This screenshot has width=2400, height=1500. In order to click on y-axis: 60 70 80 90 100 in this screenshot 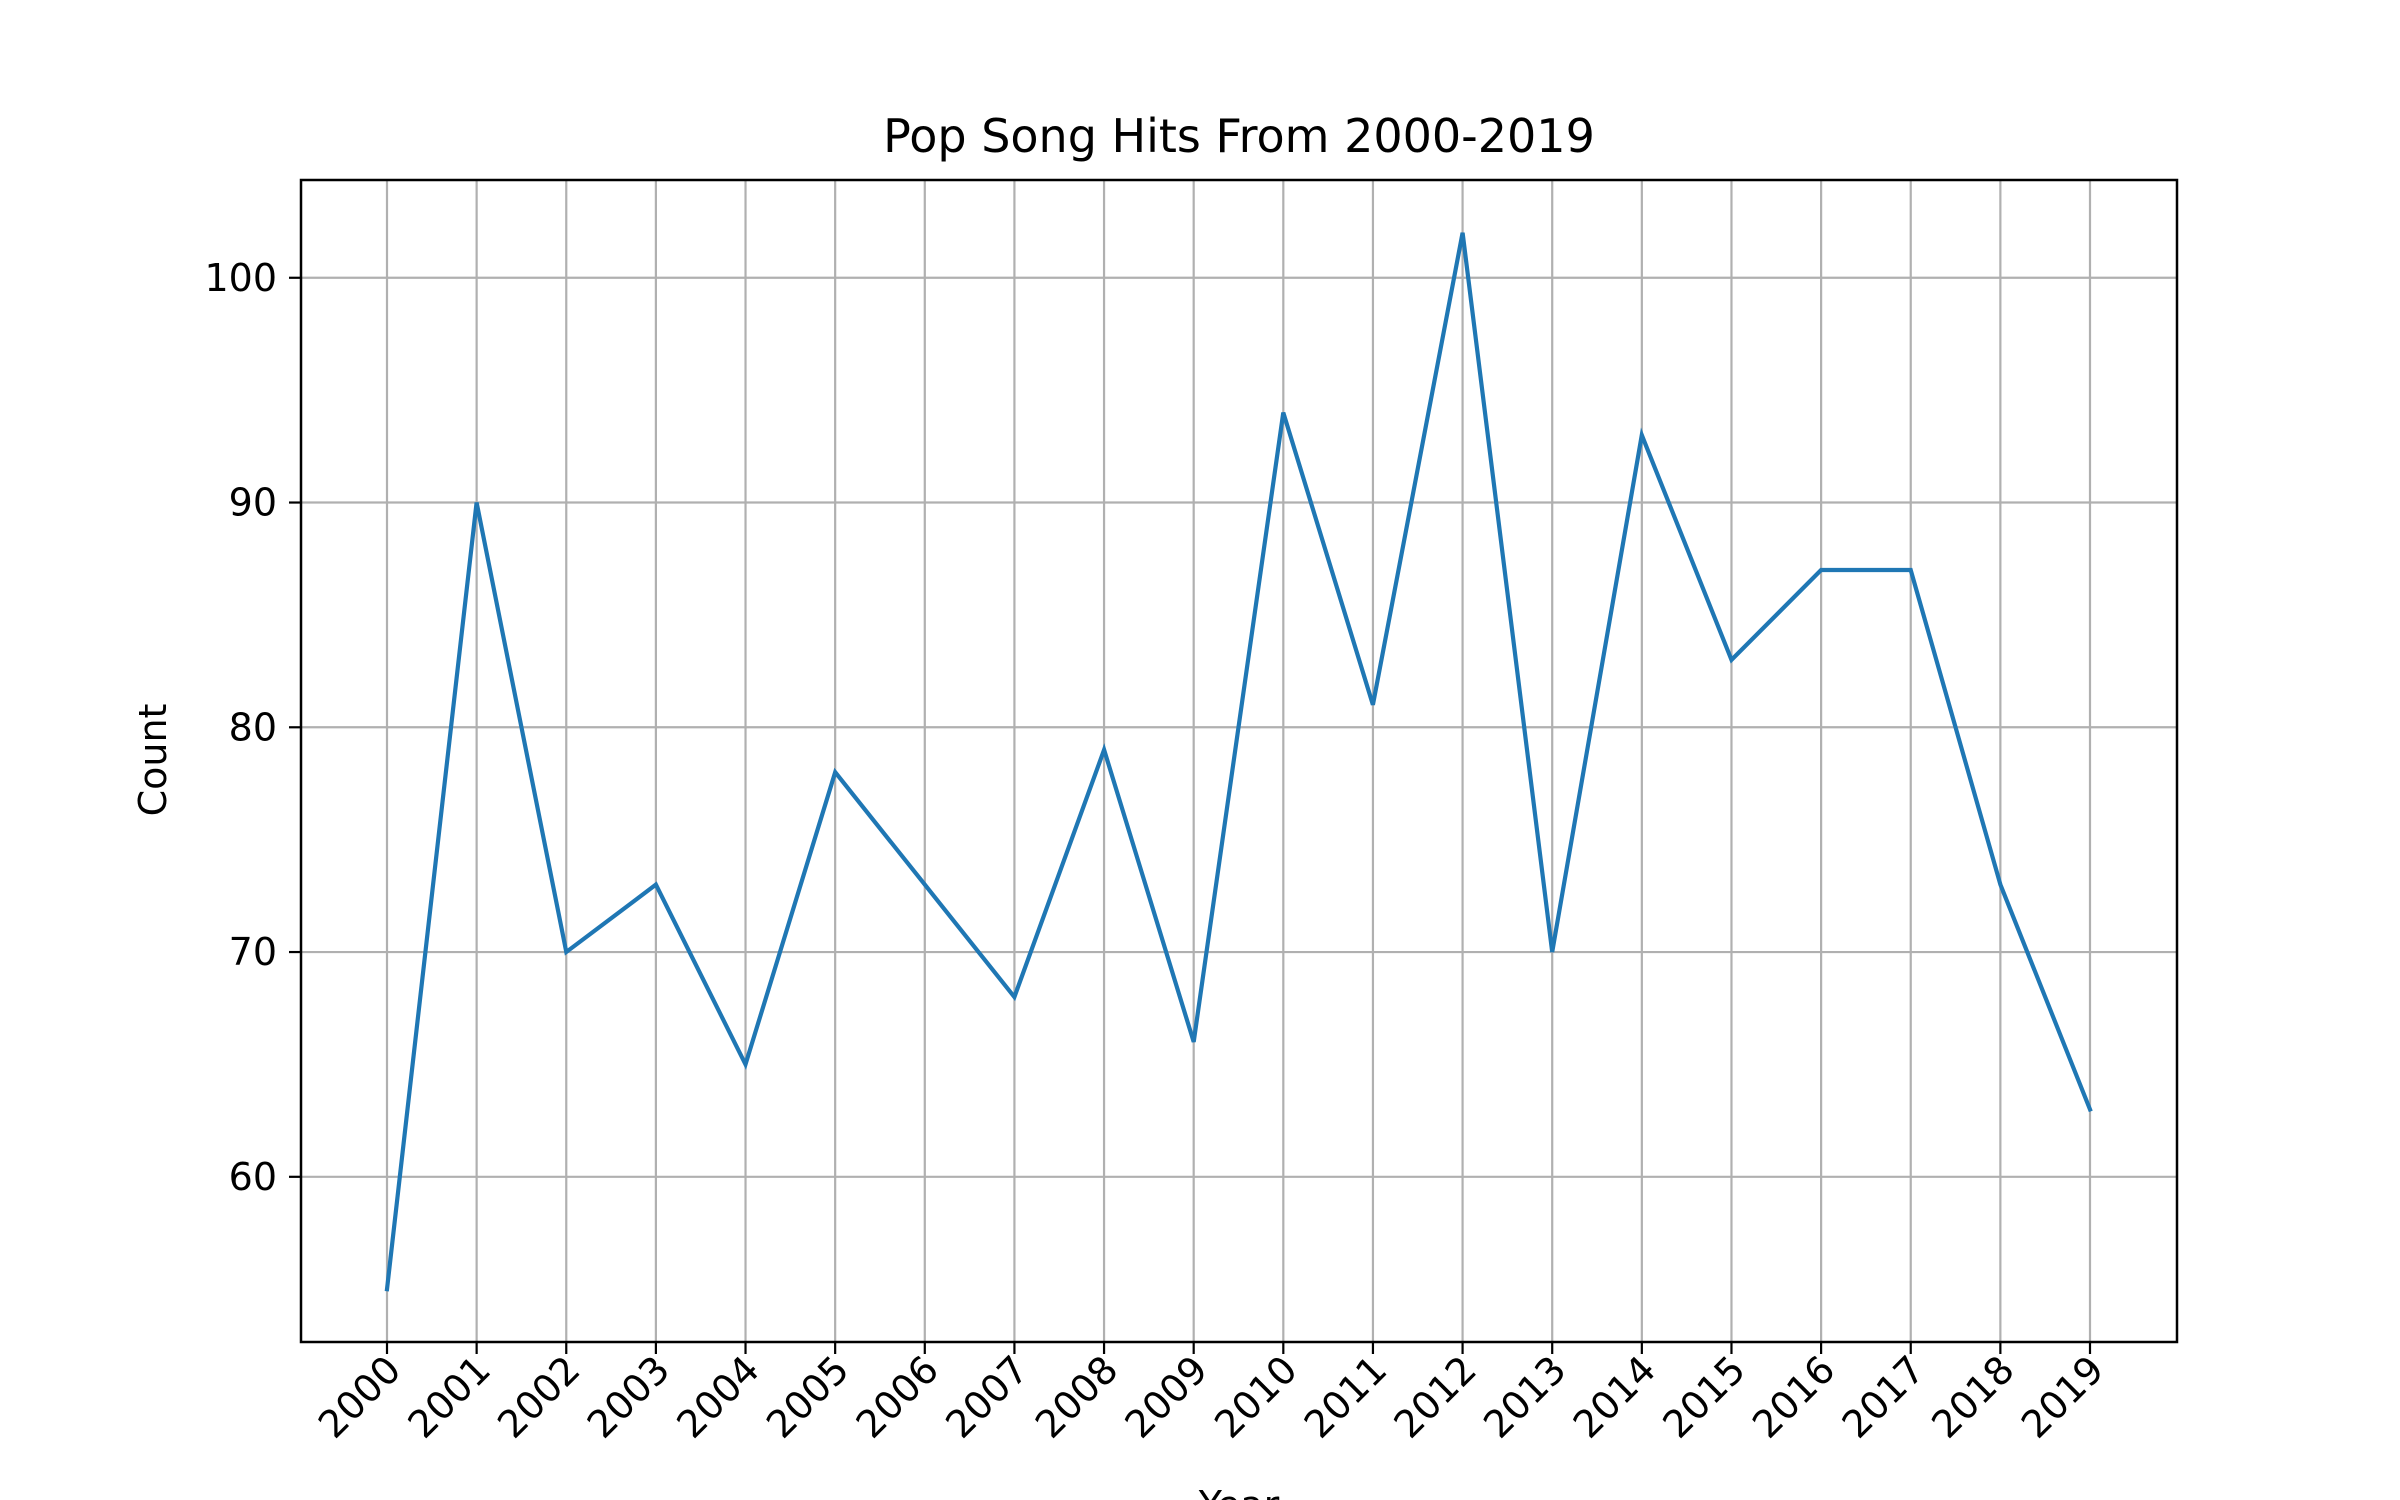, I will do `click(252, 727)`.